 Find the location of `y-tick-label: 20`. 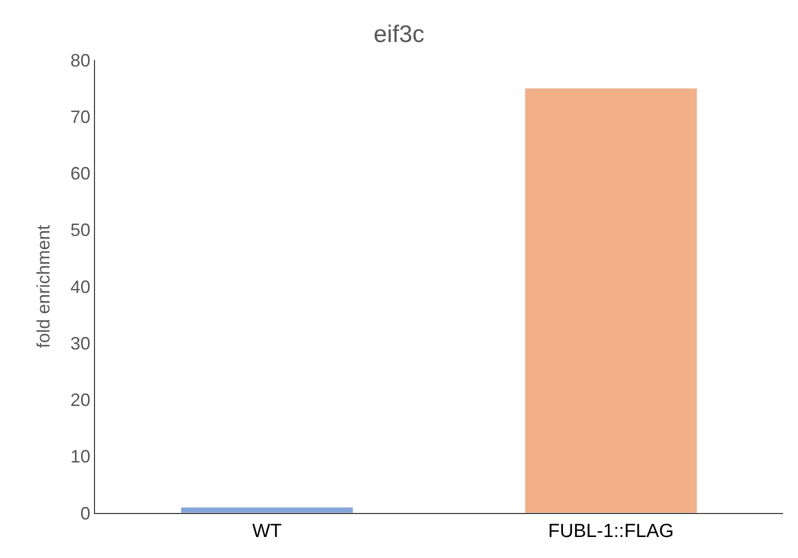

y-tick-label: 20 is located at coordinates (80, 400).